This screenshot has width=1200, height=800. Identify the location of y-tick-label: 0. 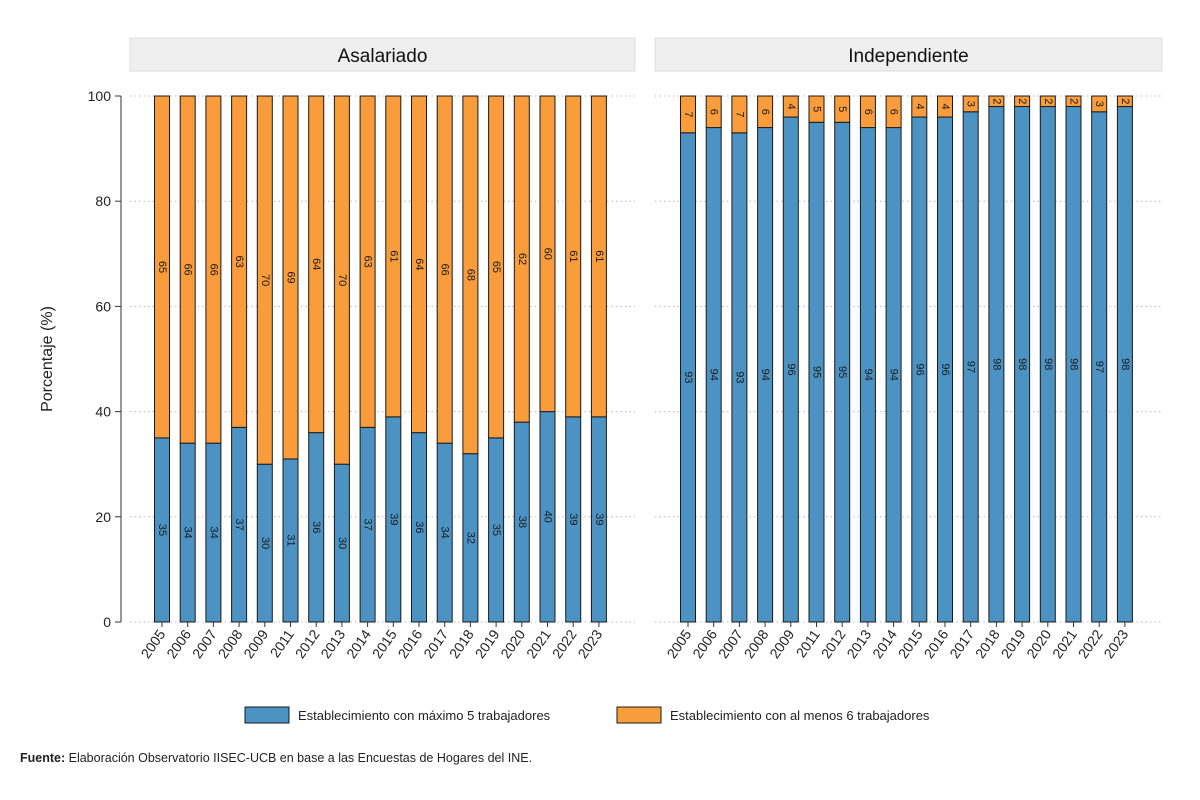
(107, 622).